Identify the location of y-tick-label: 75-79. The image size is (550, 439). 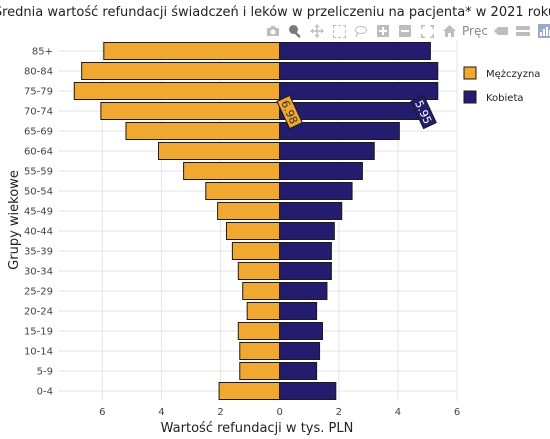
(38, 92).